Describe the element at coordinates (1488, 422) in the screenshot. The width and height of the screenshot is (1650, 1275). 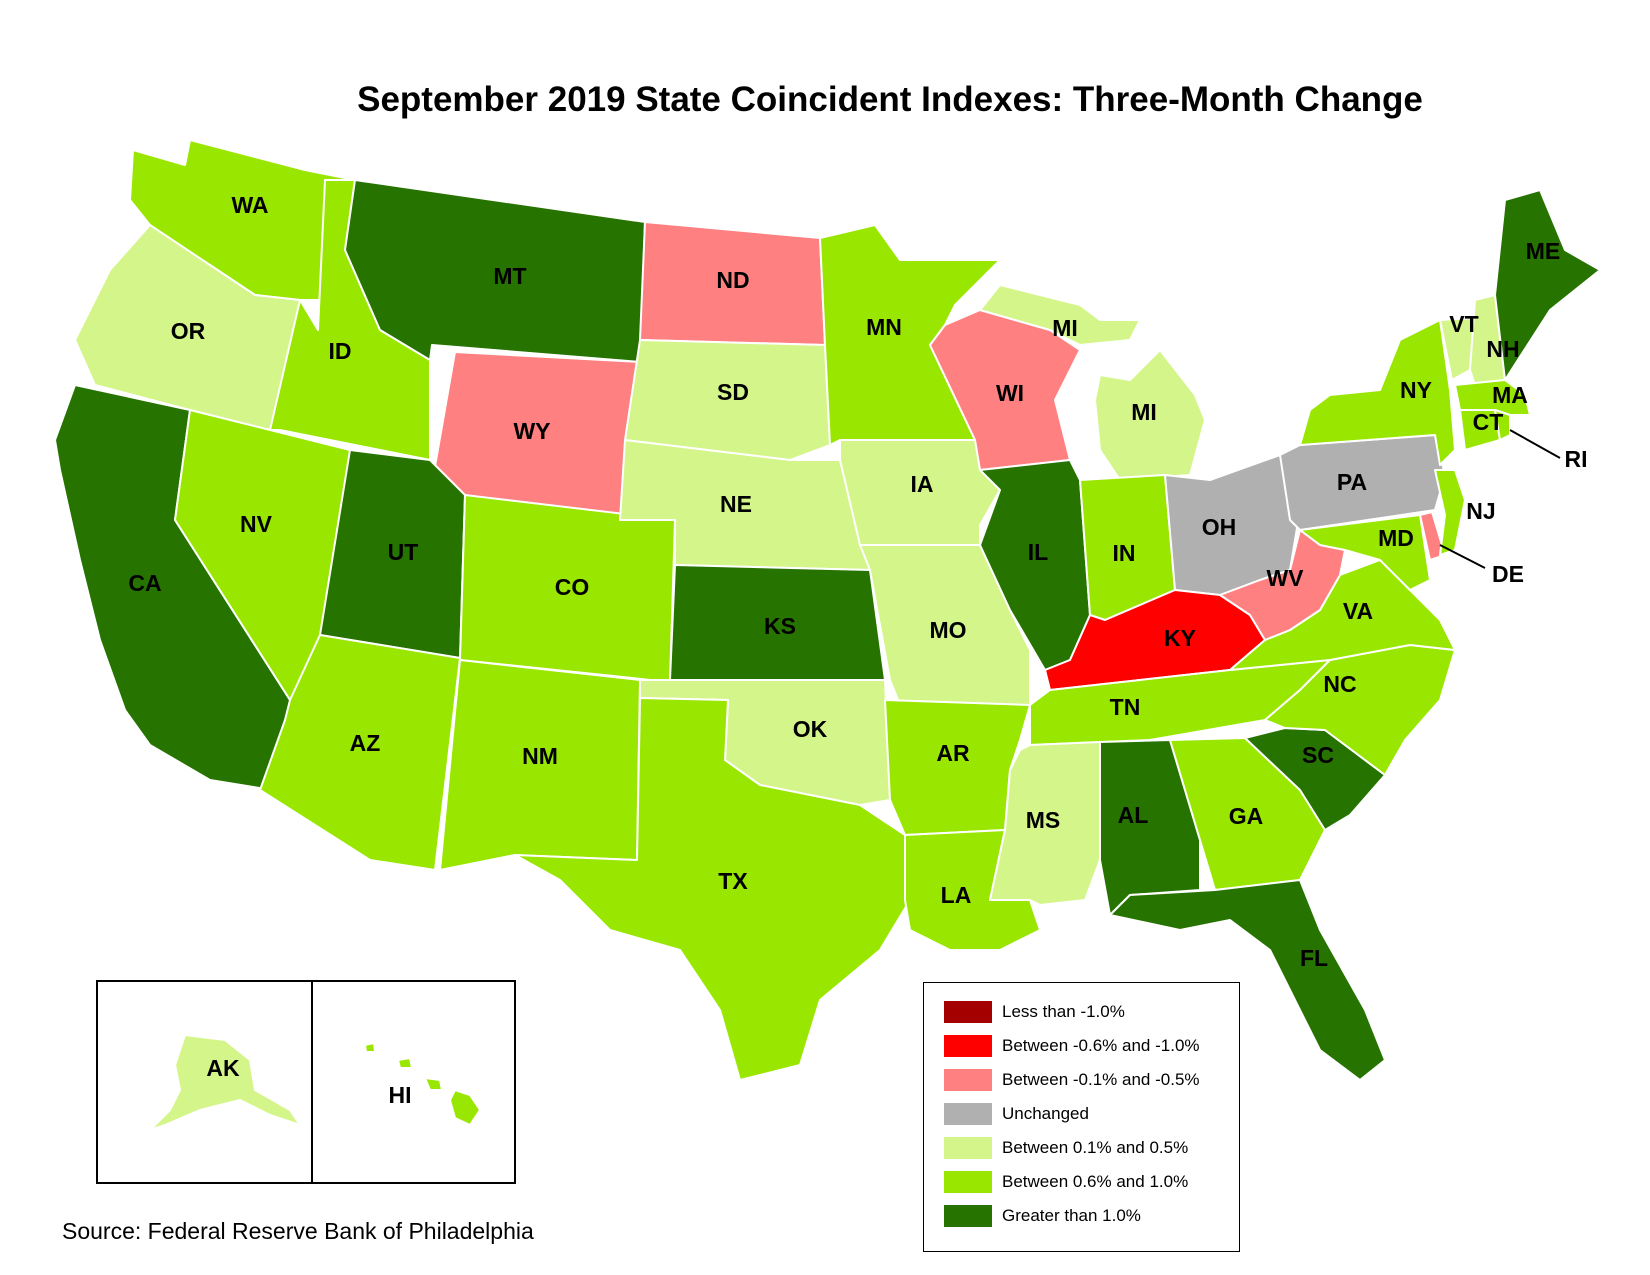
I see `label-ct: CT` at that location.